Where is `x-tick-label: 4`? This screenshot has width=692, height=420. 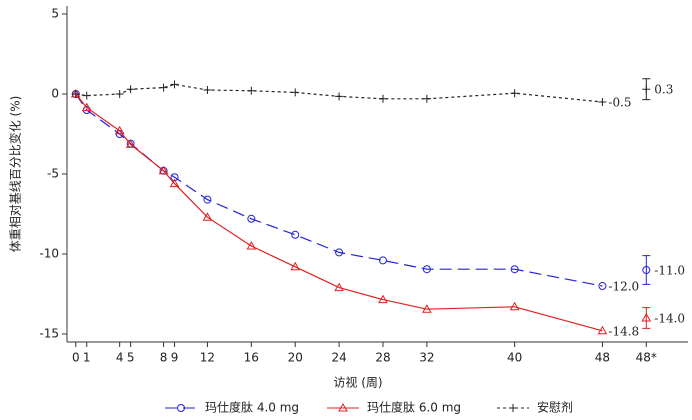
x-tick-label: 4 is located at coordinates (120, 358).